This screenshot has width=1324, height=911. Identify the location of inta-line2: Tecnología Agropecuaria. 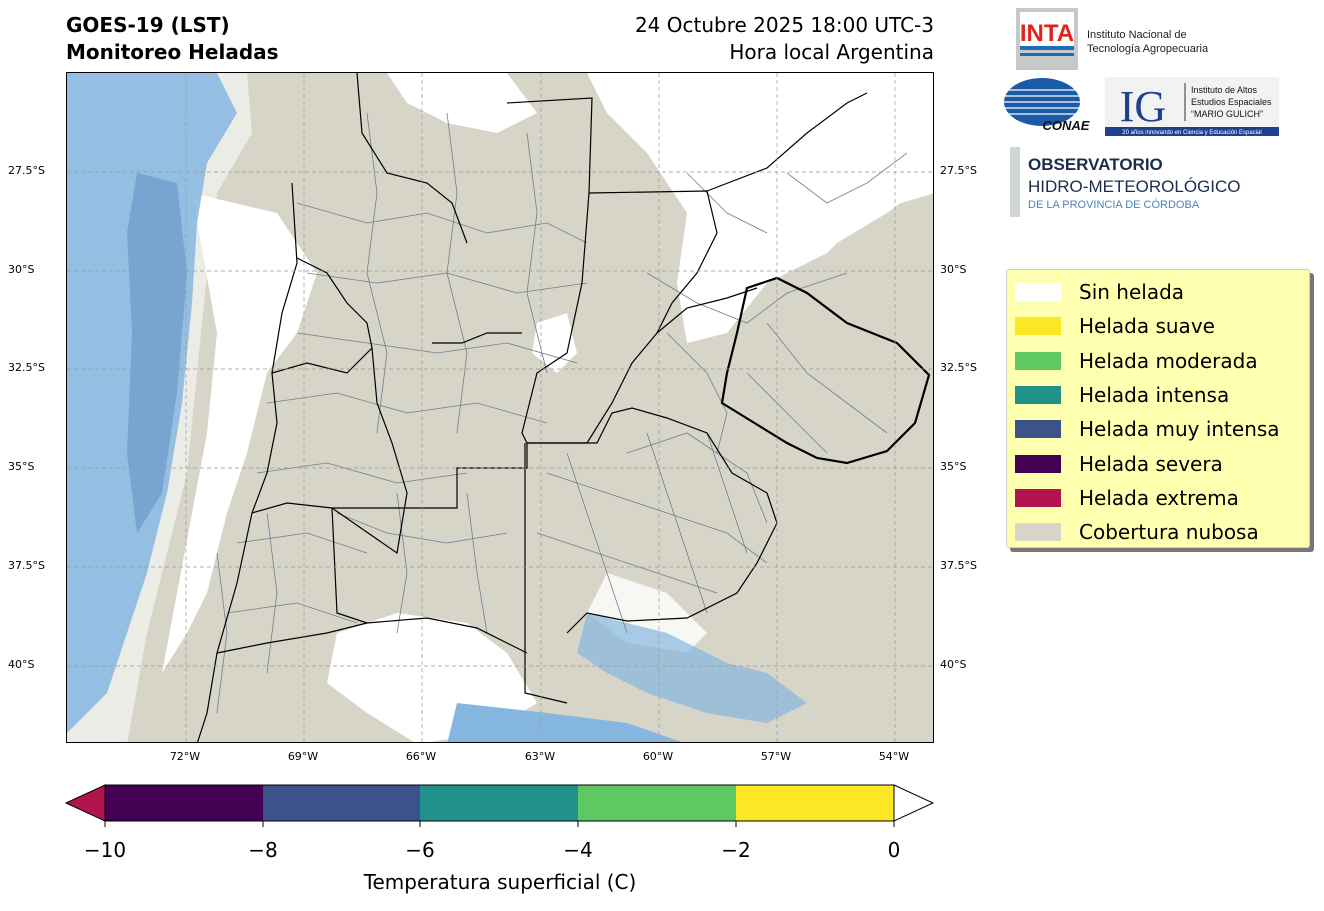
(1148, 49).